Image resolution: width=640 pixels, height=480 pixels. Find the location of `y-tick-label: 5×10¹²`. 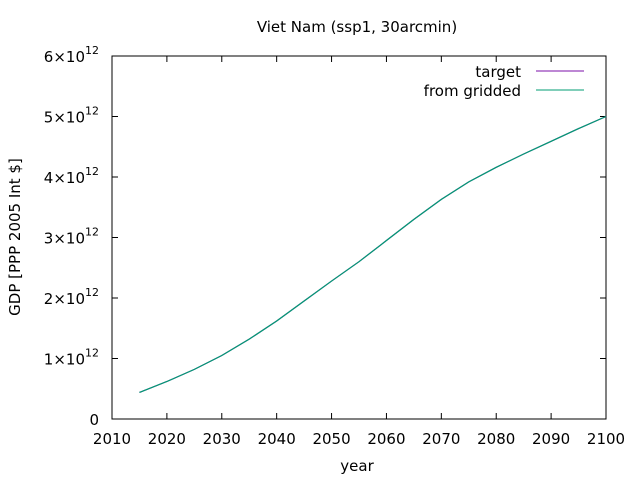

y-tick-label: 5×10¹² is located at coordinates (71, 116).